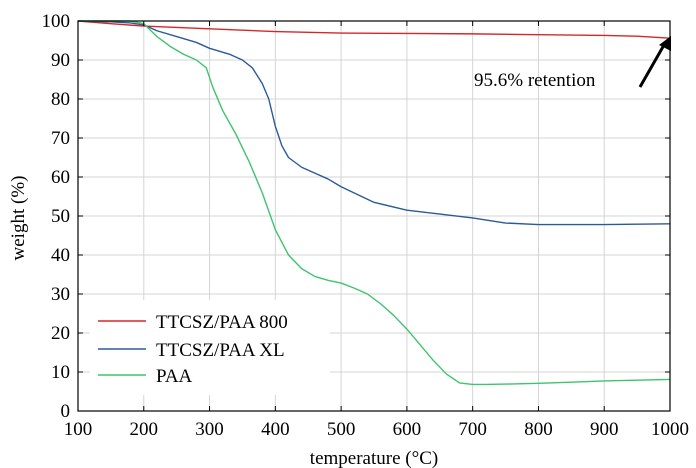 The height and width of the screenshot is (468, 696). What do you see at coordinates (670, 429) in the screenshot?
I see `x-tick-label: 1000` at bounding box center [670, 429].